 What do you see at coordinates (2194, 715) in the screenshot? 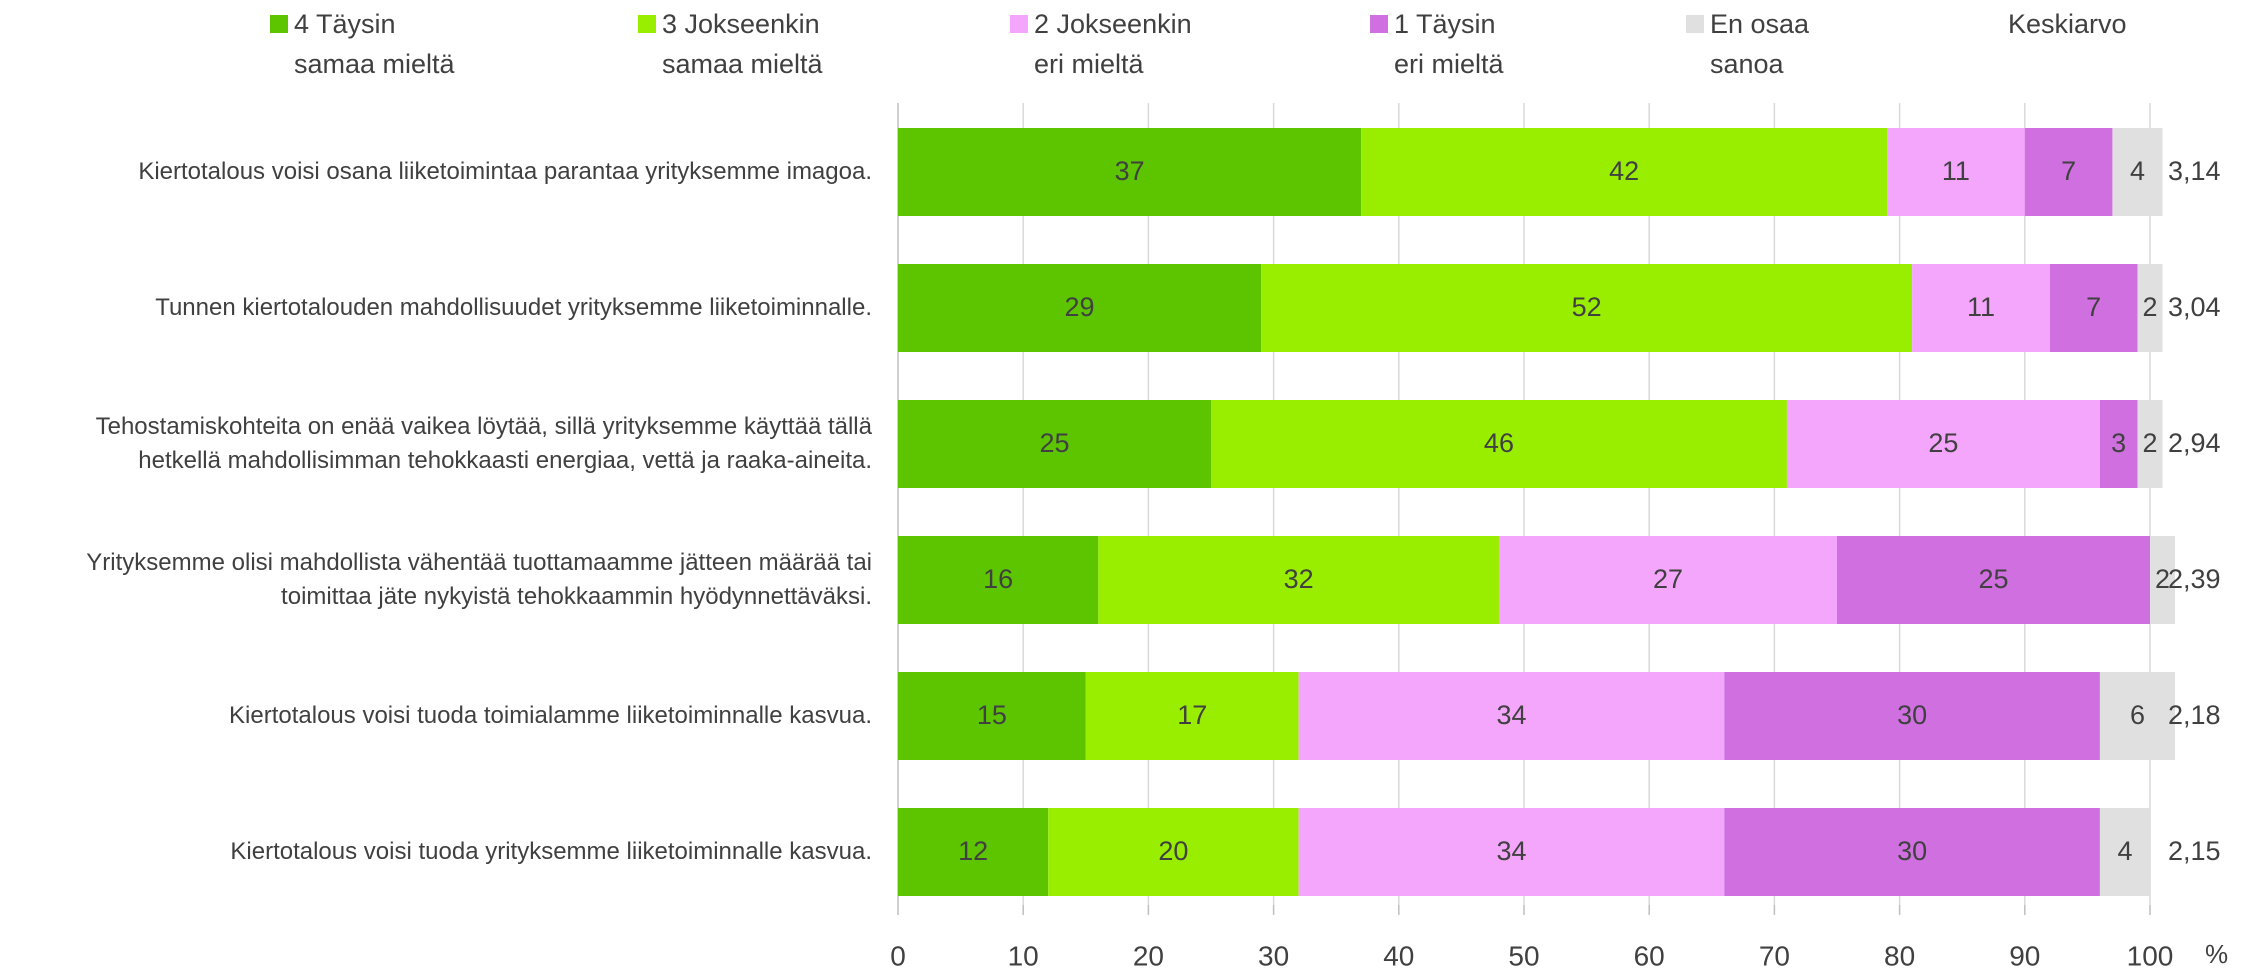
I see `mean-label: 2,18` at bounding box center [2194, 715].